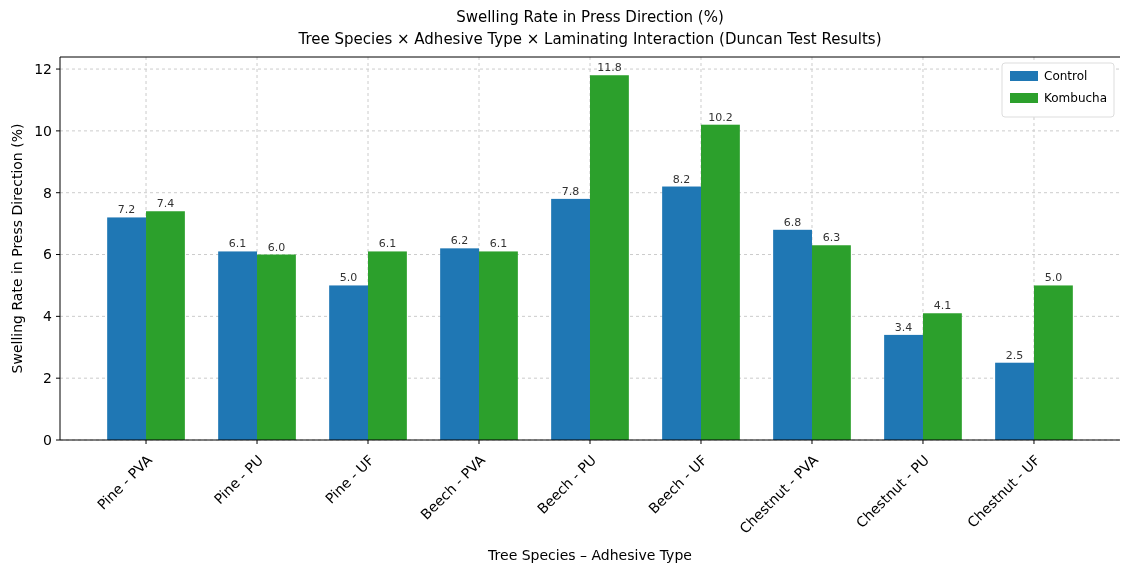 The width and height of the screenshot is (1135, 566). Describe the element at coordinates (1014, 355) in the screenshot. I see `data-label: 2.5` at that location.